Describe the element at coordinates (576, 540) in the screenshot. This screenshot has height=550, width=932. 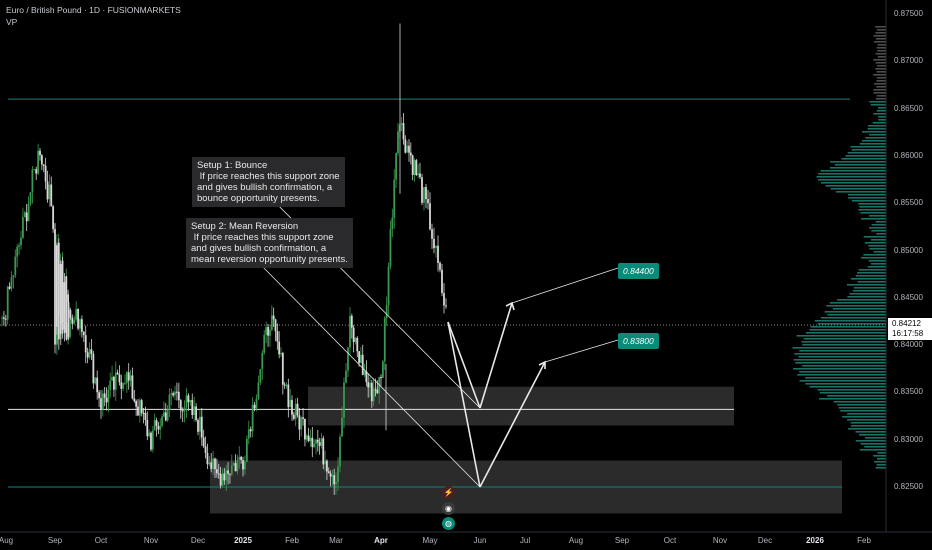
I see `time-tick: Aug` at that location.